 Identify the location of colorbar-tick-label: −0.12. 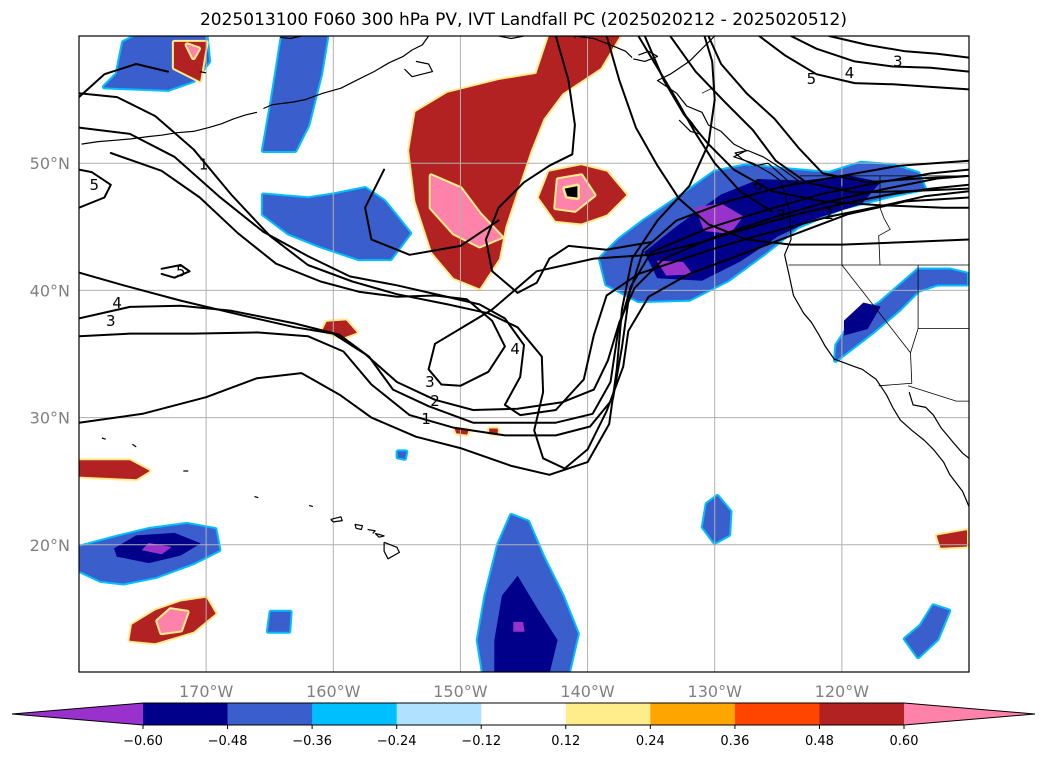
(481, 741).